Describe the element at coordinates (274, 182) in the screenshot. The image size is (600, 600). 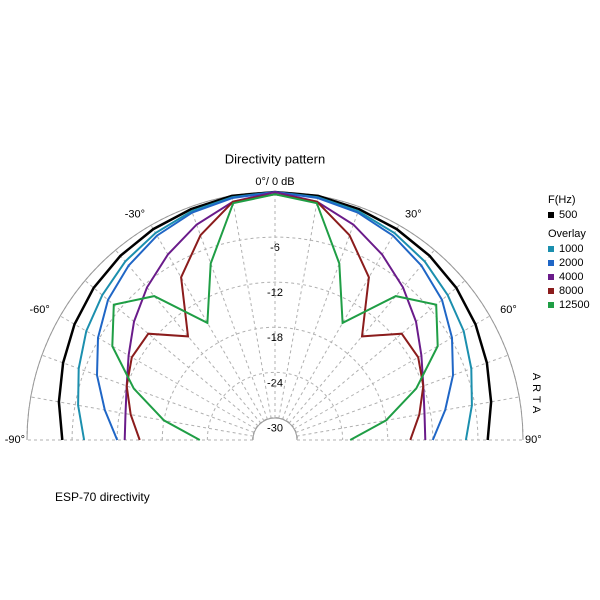
I see `r-tick-label: 0°/ 0 dB` at that location.